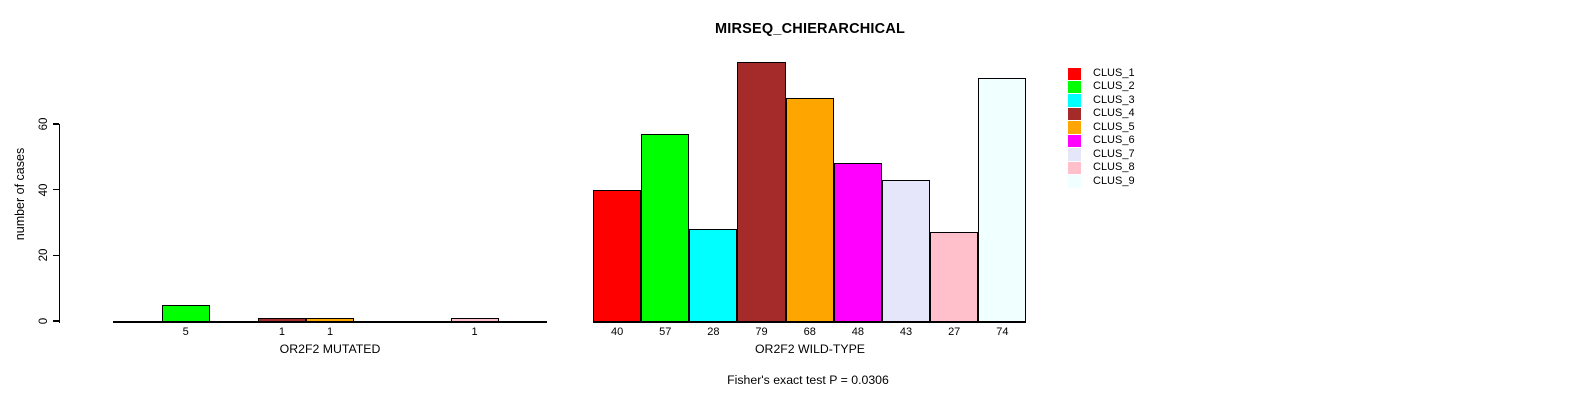  What do you see at coordinates (1114, 153) in the screenshot?
I see `legend-label-CLUS_7: CLUS_7` at bounding box center [1114, 153].